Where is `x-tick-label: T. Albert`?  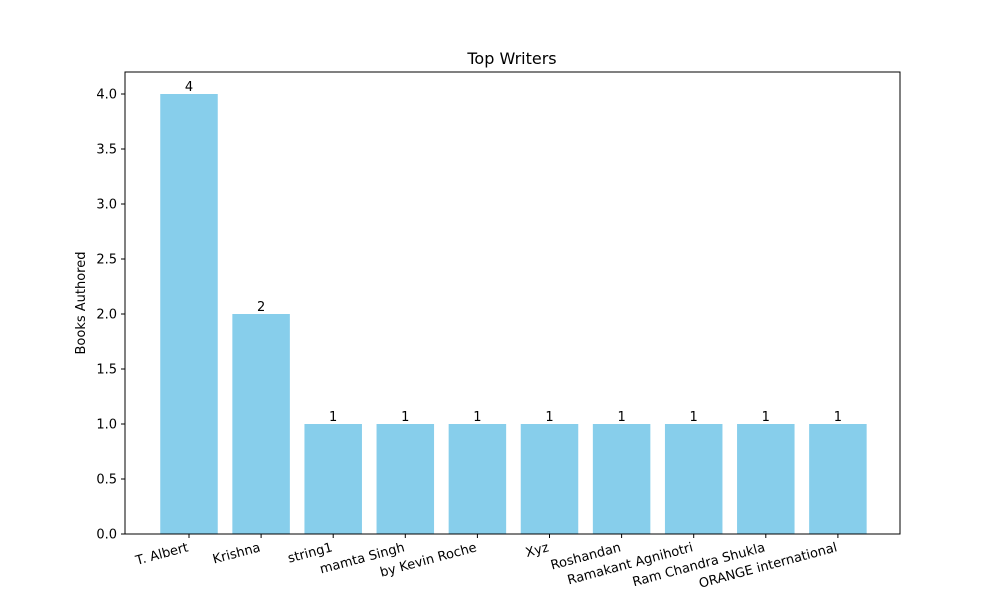
x-tick-label: T. Albert is located at coordinates (161, 554).